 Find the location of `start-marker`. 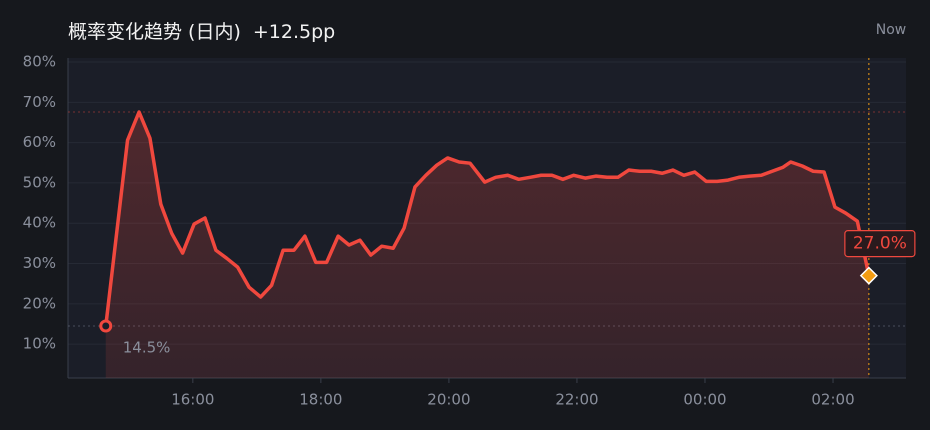

start-marker is located at coordinates (106, 326).